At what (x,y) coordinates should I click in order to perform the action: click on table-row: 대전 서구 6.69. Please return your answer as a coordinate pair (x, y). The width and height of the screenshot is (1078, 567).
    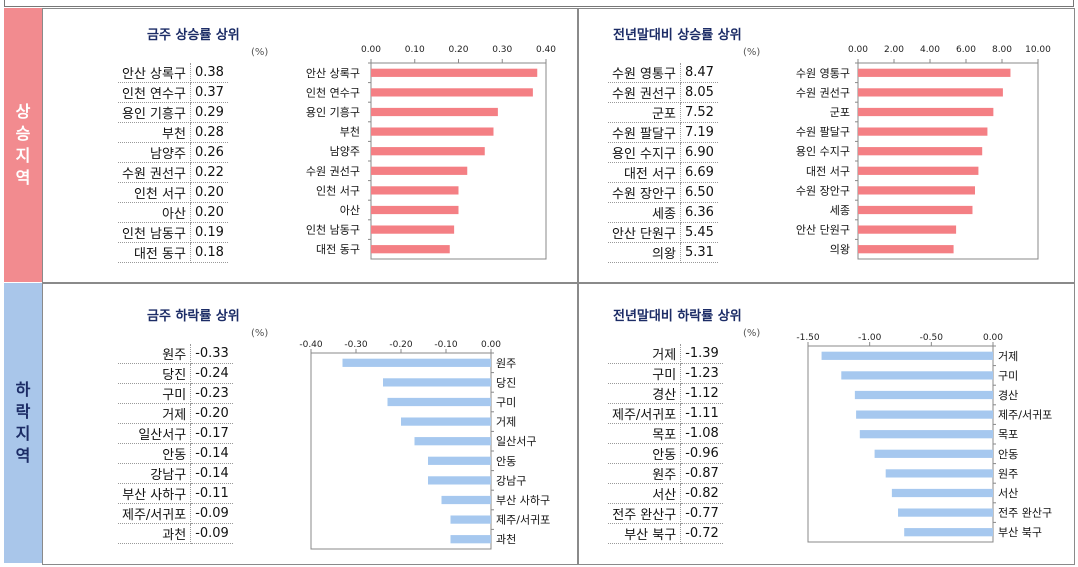
    Looking at the image, I should click on (663, 172).